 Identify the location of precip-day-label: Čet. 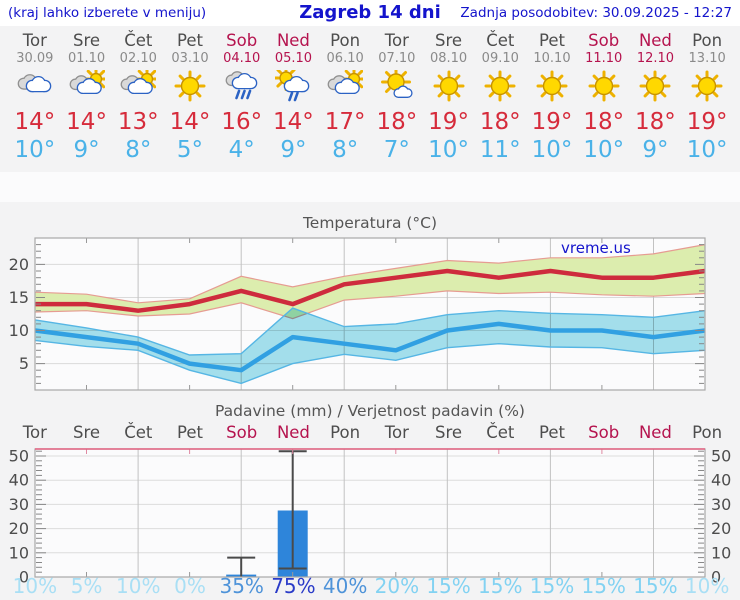
(138, 432).